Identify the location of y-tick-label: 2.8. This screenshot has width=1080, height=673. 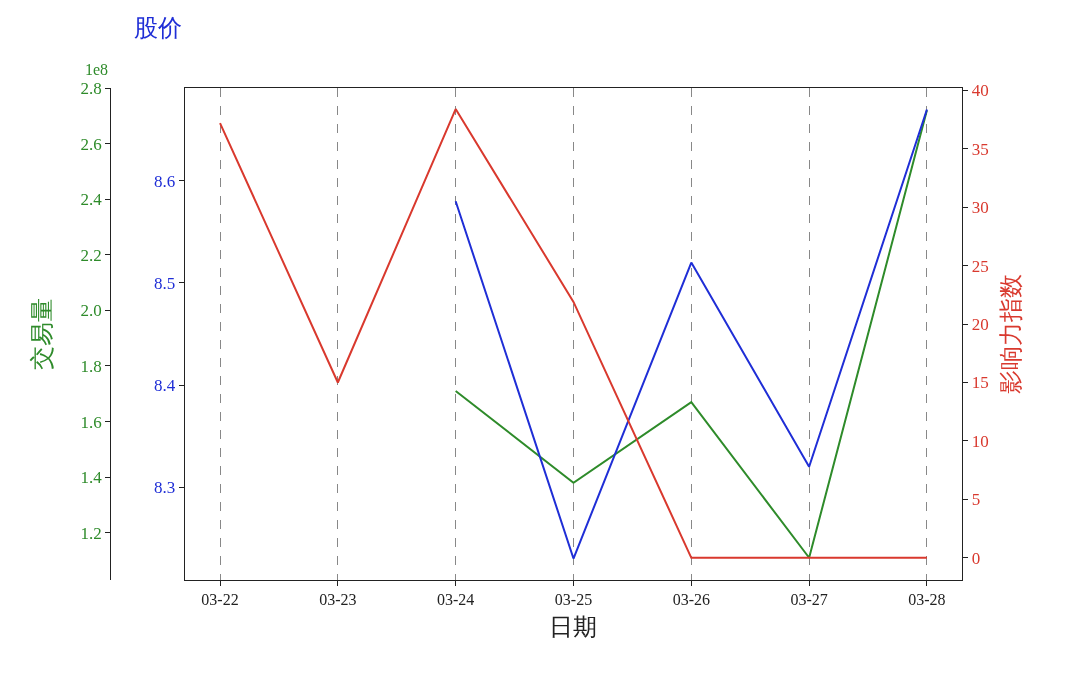
(91, 88).